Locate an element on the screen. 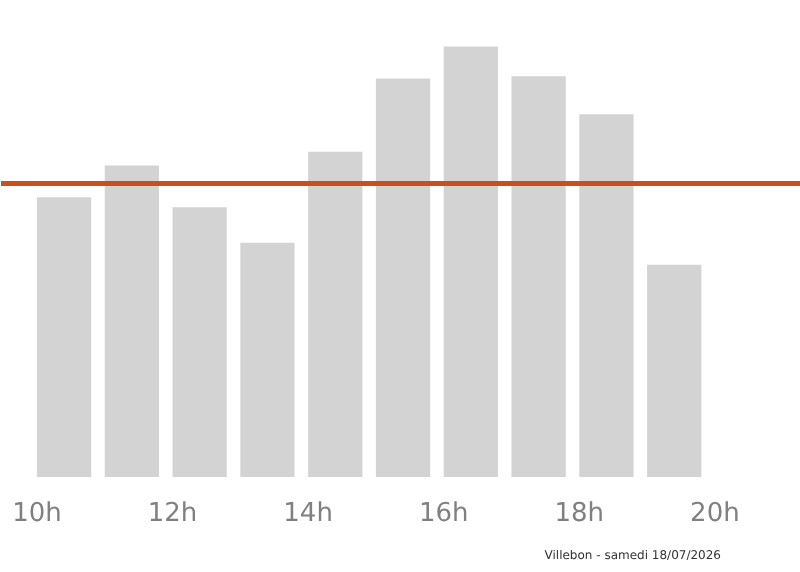  x-tick-label: 14h is located at coordinates (308, 514).